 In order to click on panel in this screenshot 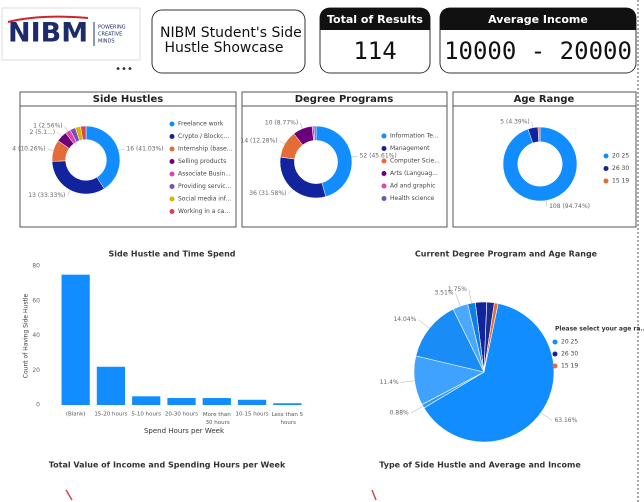, I will do `click(544, 159)`.